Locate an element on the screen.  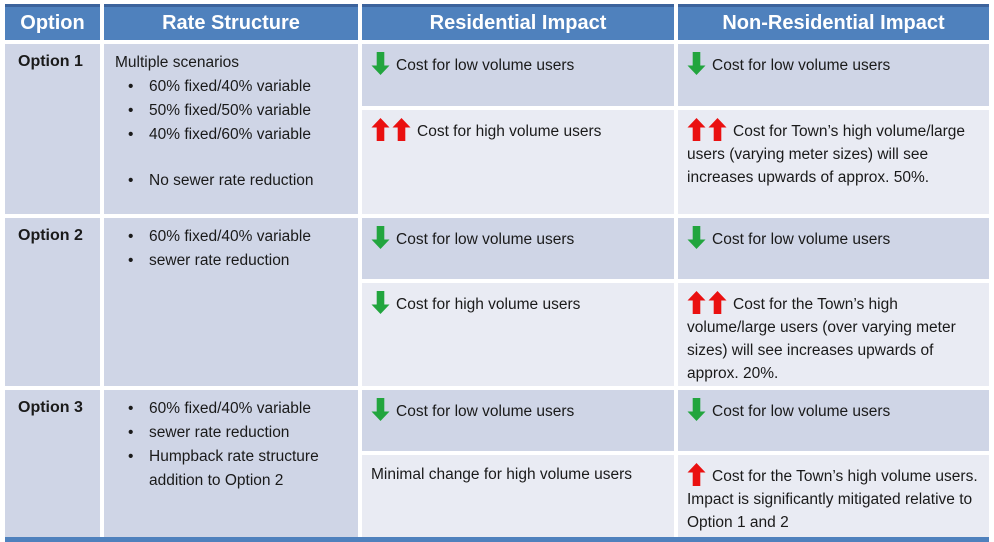
option-cell: Option 1 is located at coordinates (52, 129).